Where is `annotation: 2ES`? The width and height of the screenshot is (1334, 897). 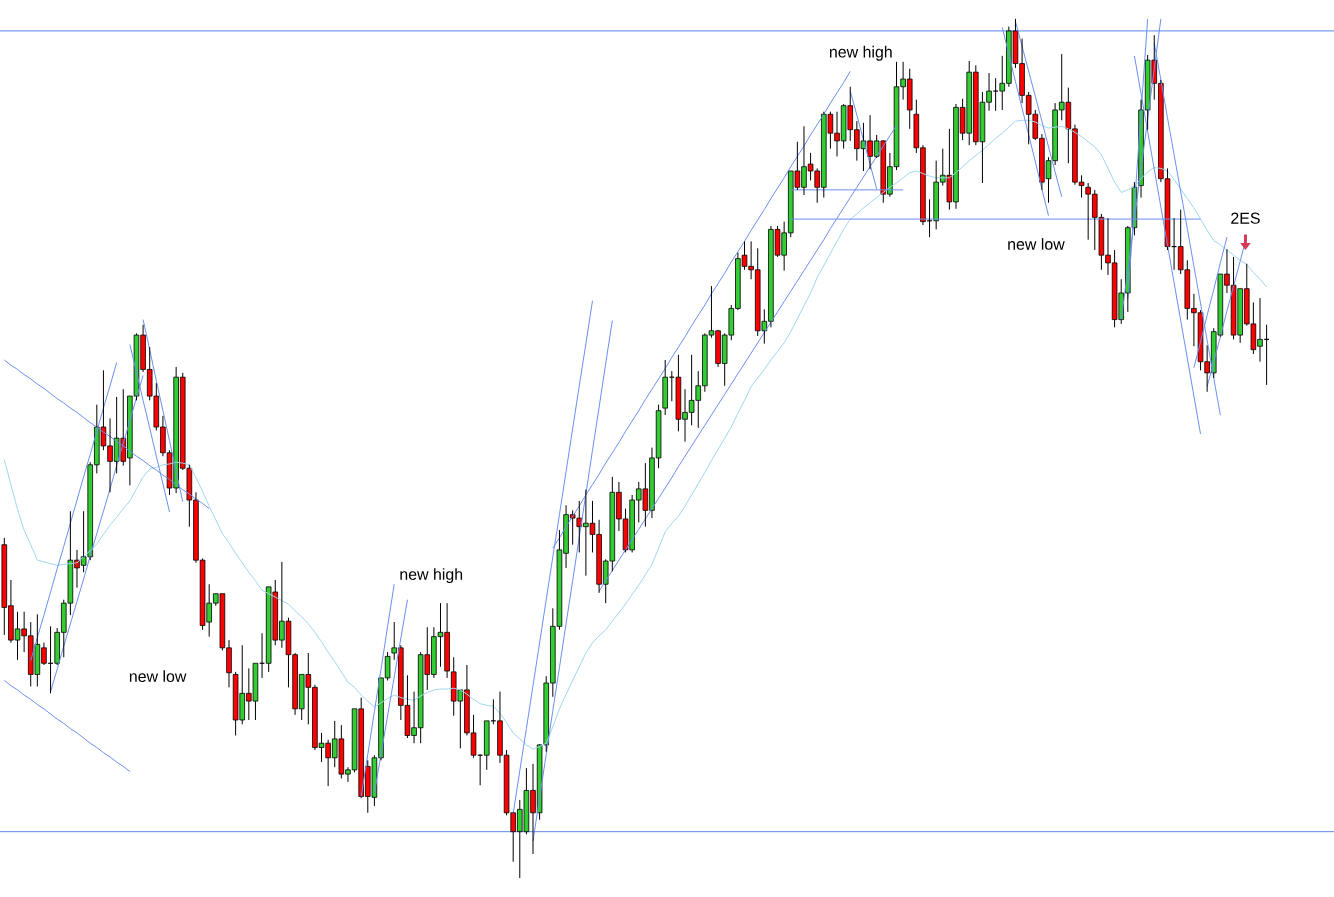
annotation: 2ES is located at coordinates (1245, 218).